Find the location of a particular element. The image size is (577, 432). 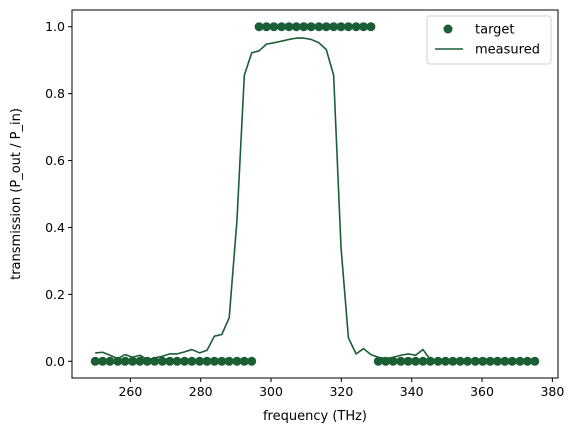

x-tick-label: 340 is located at coordinates (412, 391).